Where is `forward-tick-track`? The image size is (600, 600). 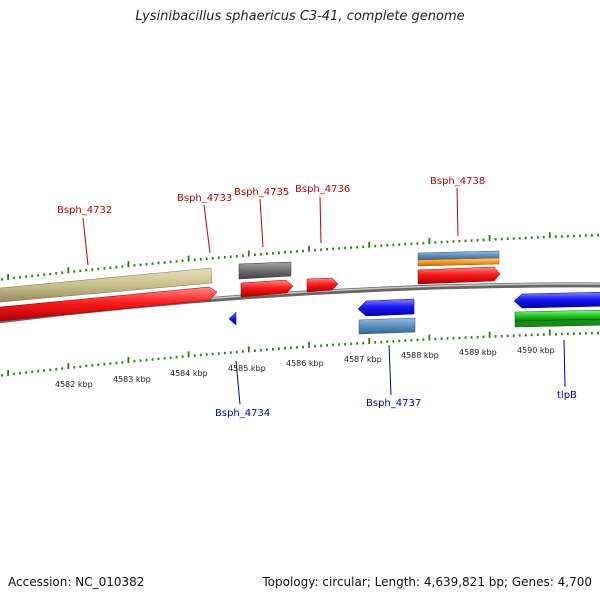 forward-tick-track is located at coordinates (300, 256).